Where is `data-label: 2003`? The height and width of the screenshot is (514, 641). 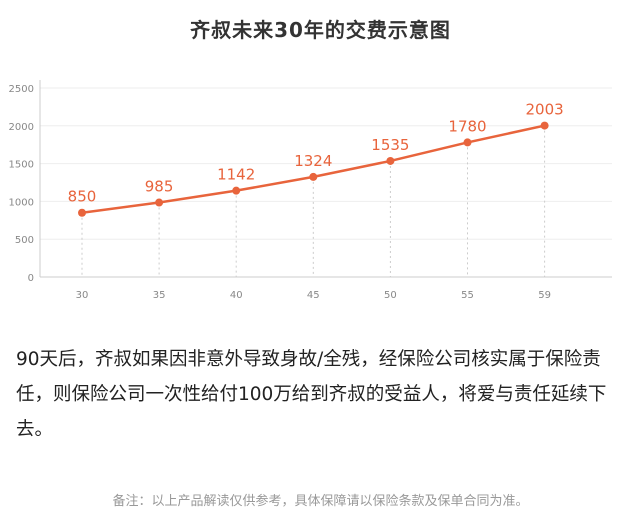
data-label: 2003 is located at coordinates (545, 110).